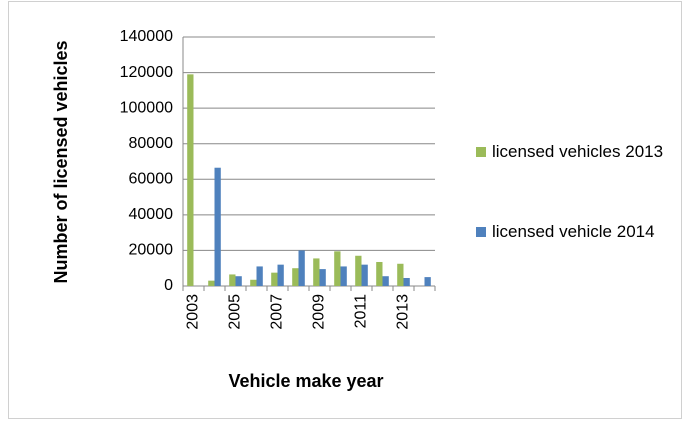  What do you see at coordinates (151, 179) in the screenshot?
I see `y-tick-label: 60000` at bounding box center [151, 179].